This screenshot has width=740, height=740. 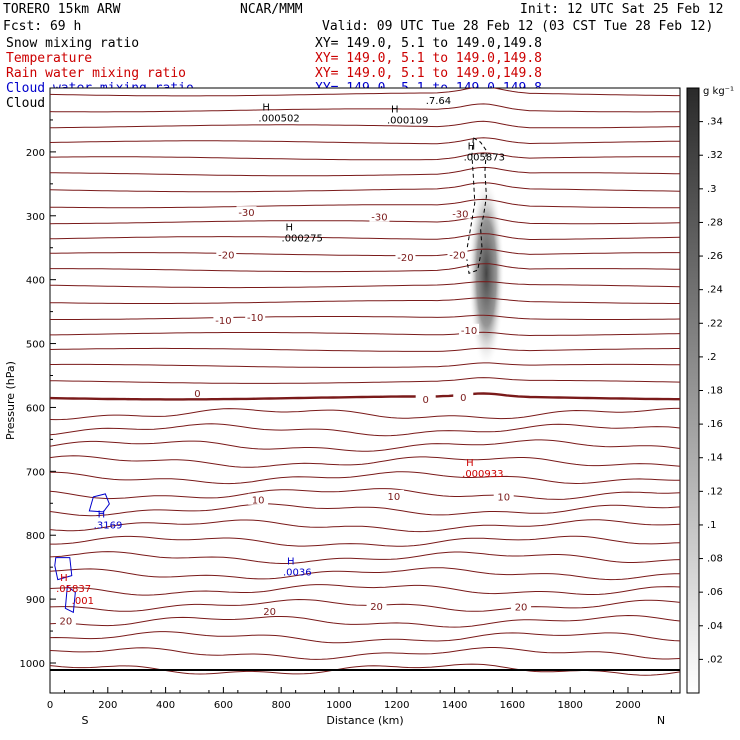 What do you see at coordinates (223, 705) in the screenshot?
I see `x-tick-label: 600` at bounding box center [223, 705].